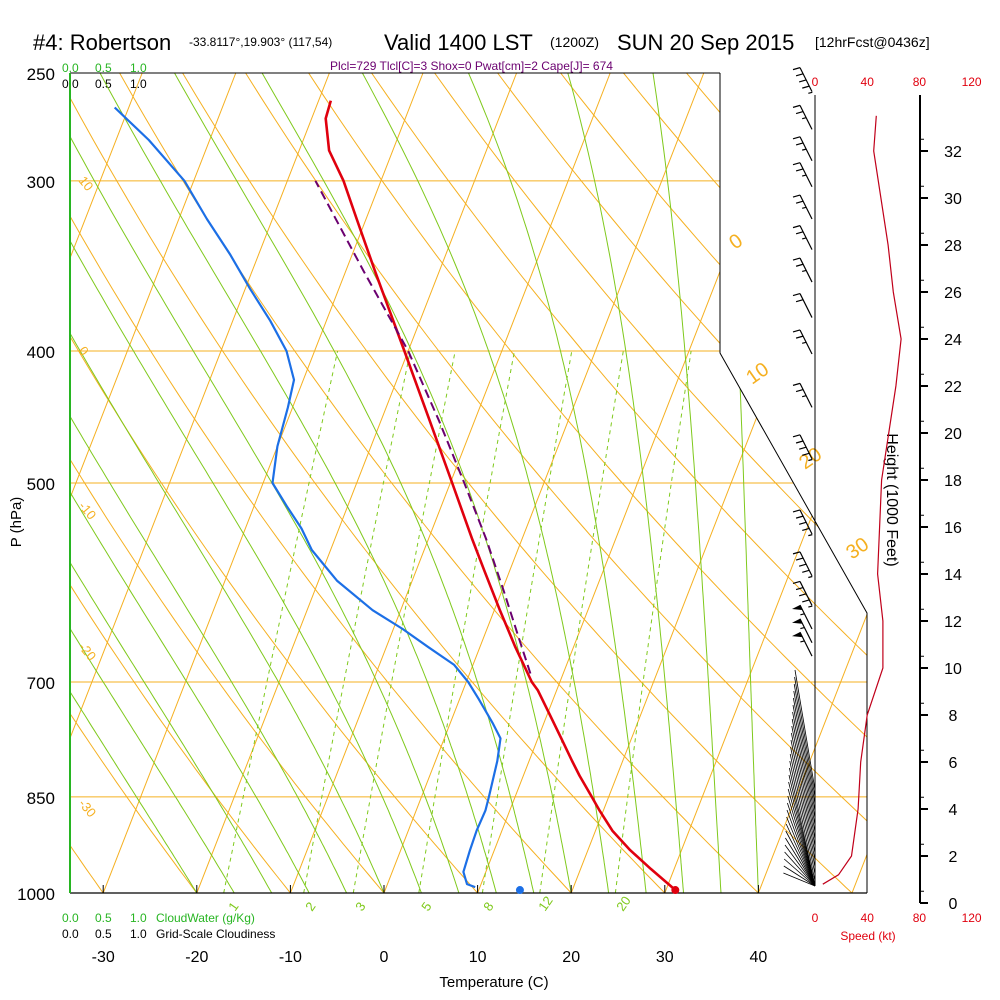 This screenshot has height=1000, width=1000. I want to click on height-tick-label: 18, so click(953, 481).